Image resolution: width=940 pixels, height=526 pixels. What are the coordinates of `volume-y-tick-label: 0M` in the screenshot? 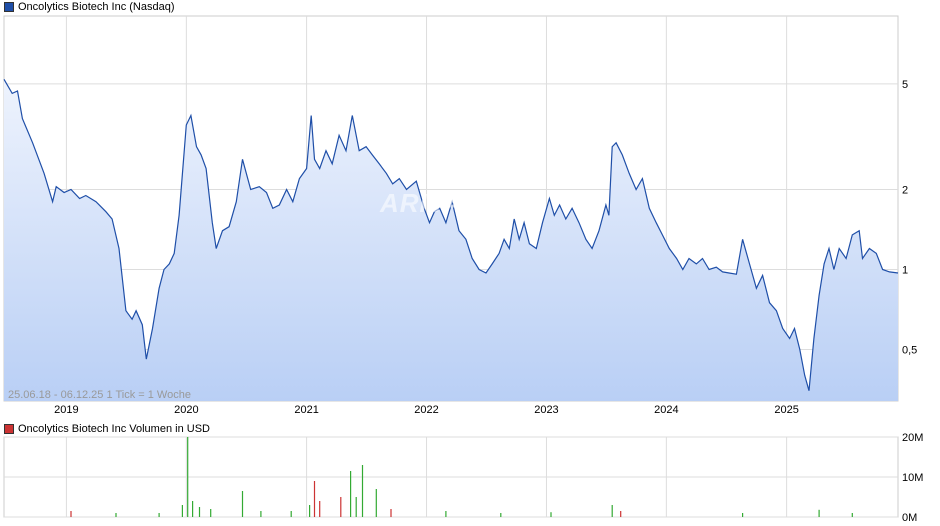 It's located at (909, 518).